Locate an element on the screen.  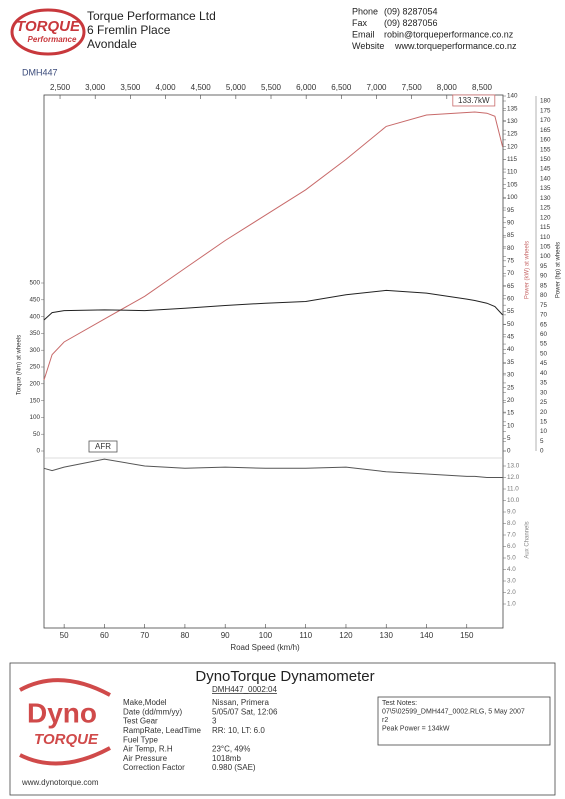
footer-logo-top: Dyno is located at coordinates (62, 712).